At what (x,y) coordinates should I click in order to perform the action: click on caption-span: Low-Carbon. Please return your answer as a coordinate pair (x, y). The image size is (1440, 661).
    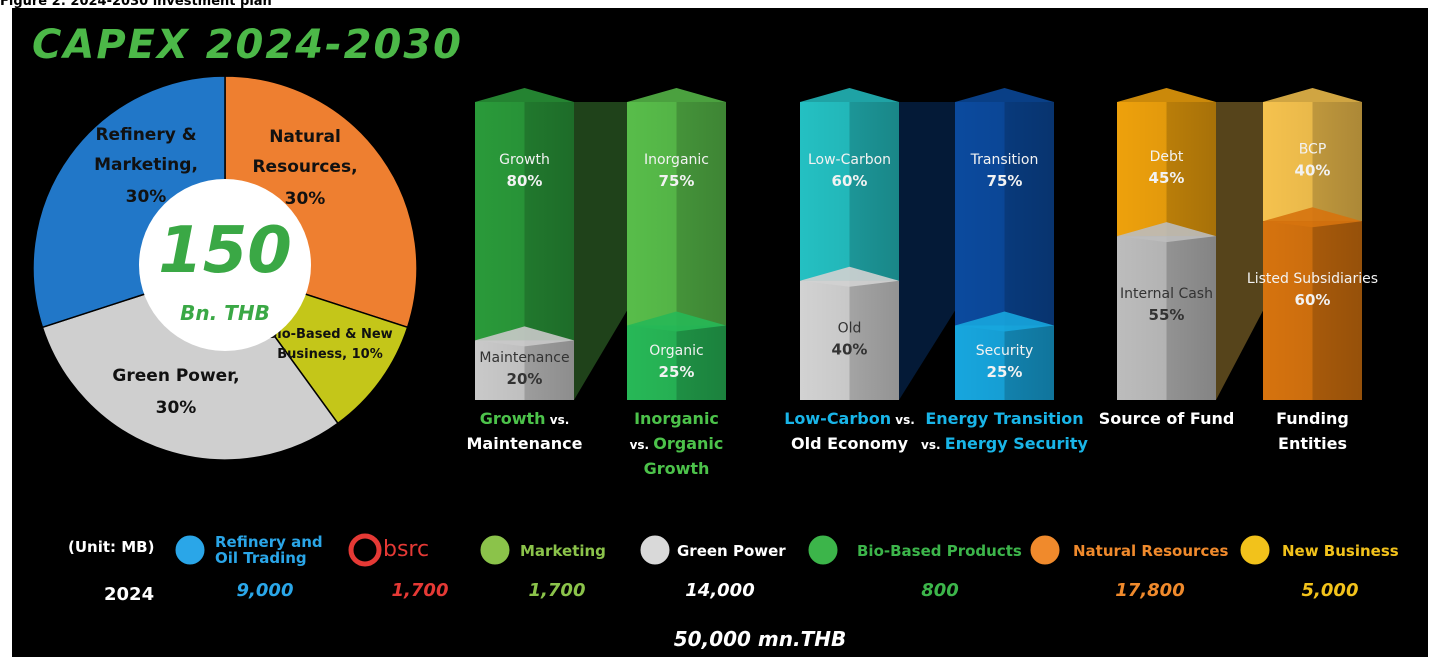
    Looking at the image, I should click on (837, 418).